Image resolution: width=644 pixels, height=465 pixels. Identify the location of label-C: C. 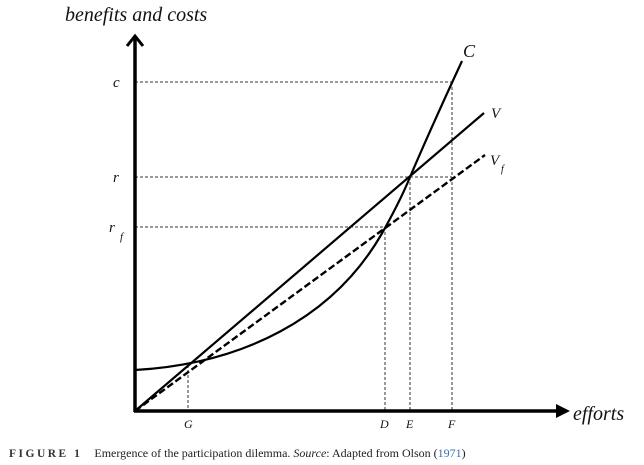
(469, 51).